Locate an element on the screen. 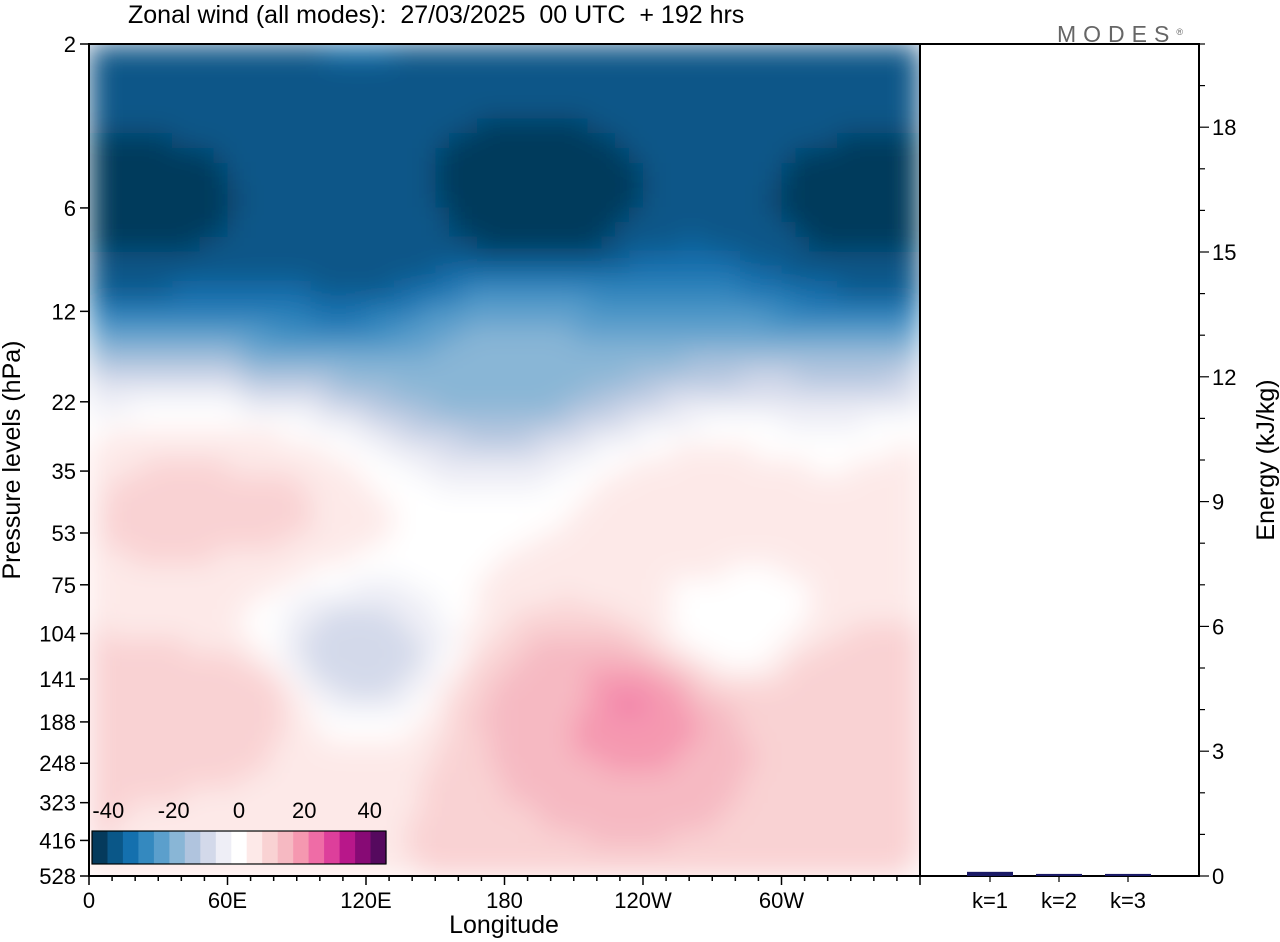  colorbar-swatch is located at coordinates (254, 847).